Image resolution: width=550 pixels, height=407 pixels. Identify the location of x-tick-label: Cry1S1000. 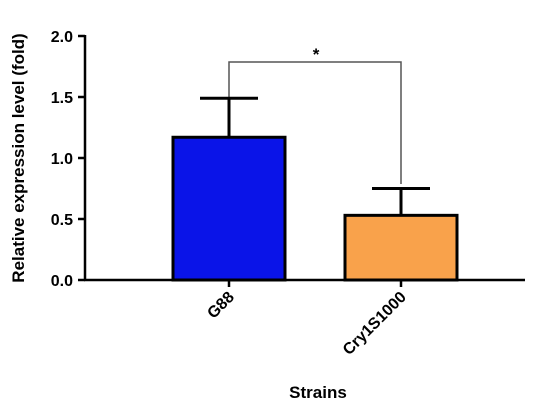
(375, 324).